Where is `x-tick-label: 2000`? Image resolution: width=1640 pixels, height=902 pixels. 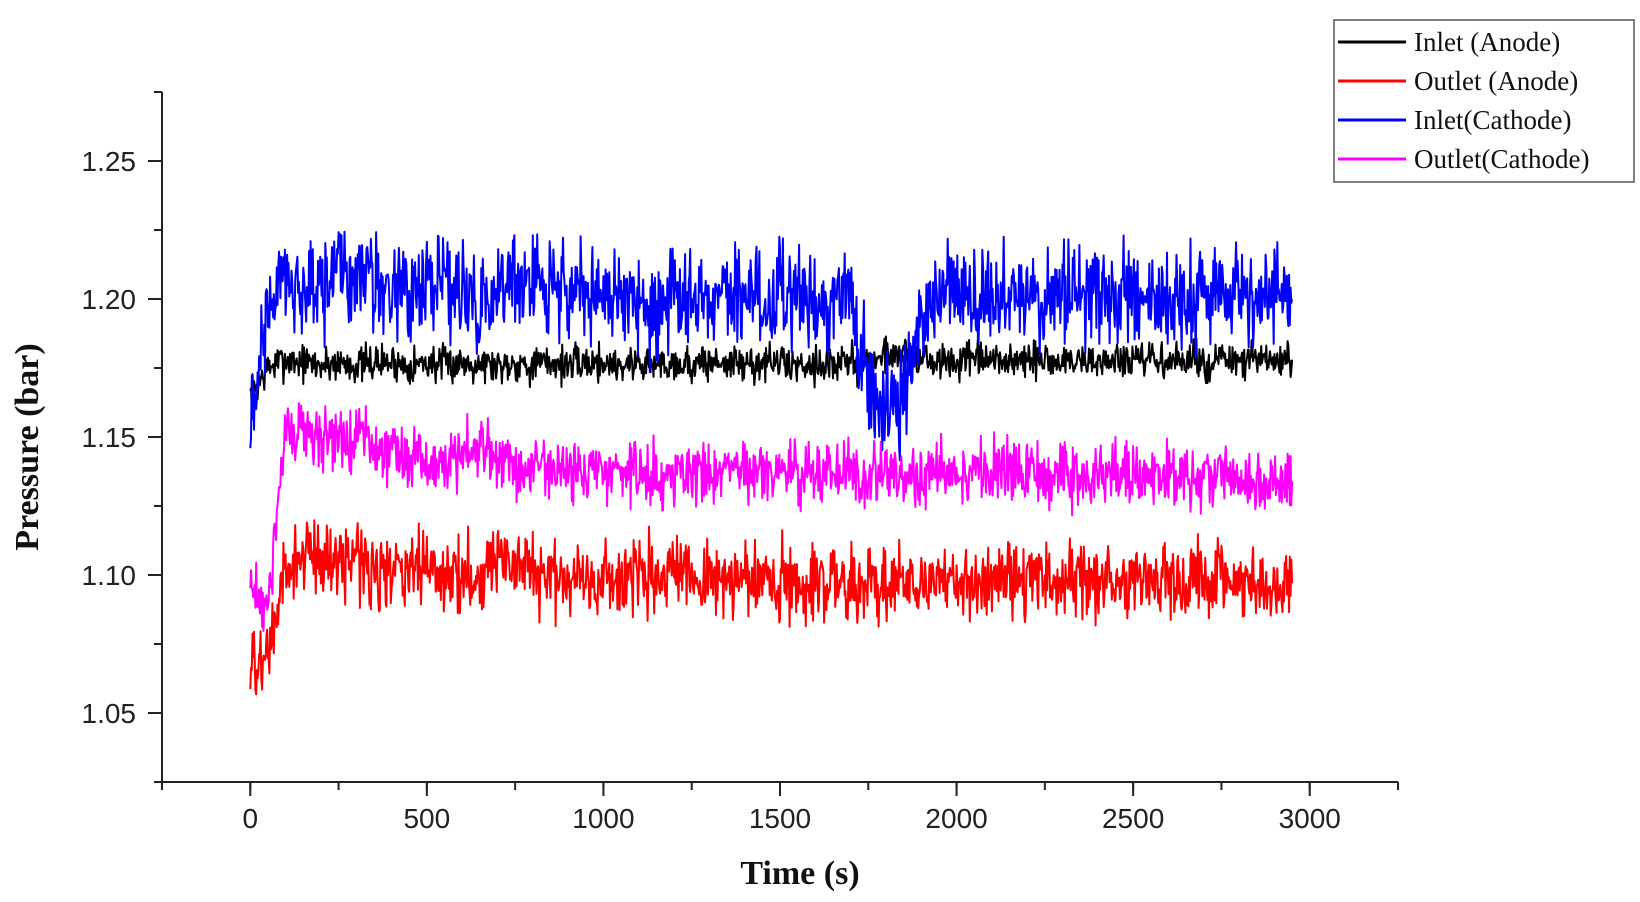
x-tick-label: 2000 is located at coordinates (956, 818).